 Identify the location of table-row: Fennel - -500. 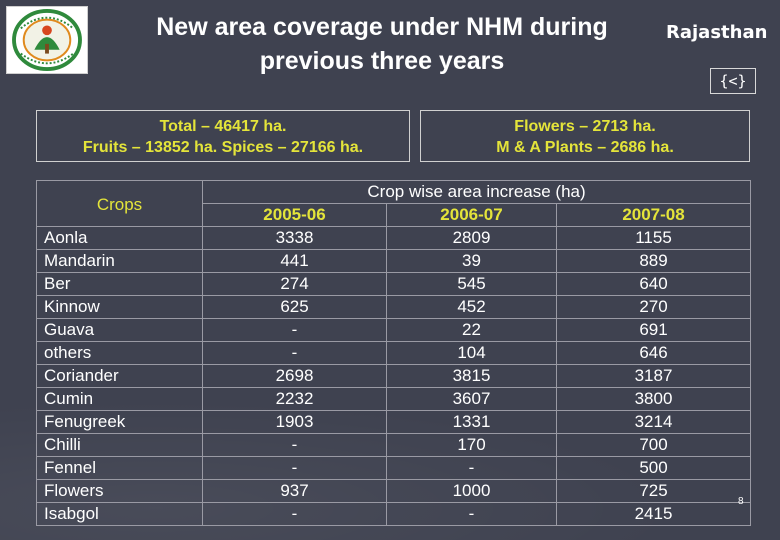
(394, 468).